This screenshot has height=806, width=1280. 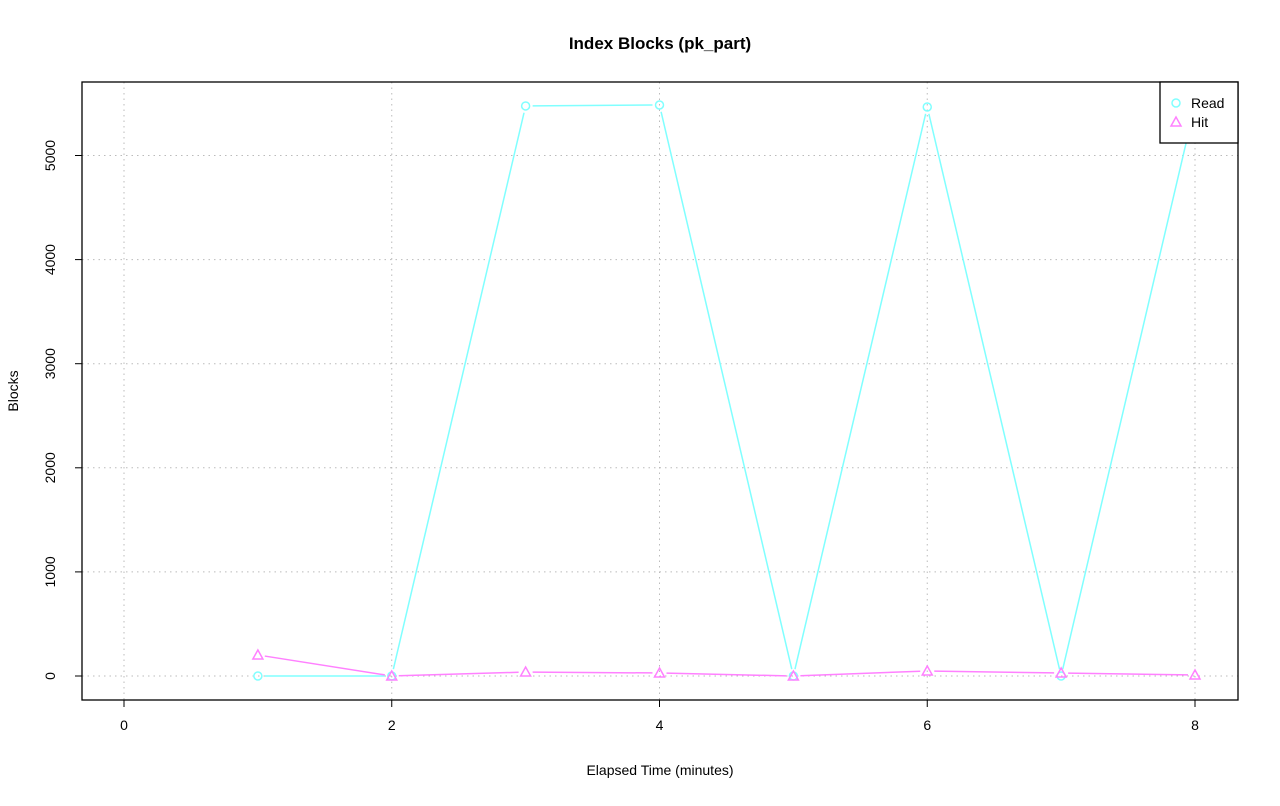 What do you see at coordinates (13, 390) in the screenshot?
I see `y-axis-label: Blocks` at bounding box center [13, 390].